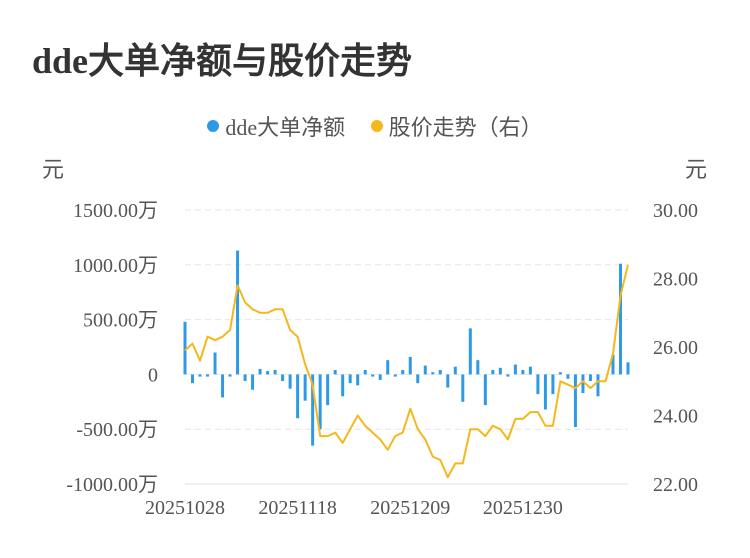 The width and height of the screenshot is (750, 558). What do you see at coordinates (523, 508) in the screenshot?
I see `x-tick-label: 20251230` at bounding box center [523, 508].